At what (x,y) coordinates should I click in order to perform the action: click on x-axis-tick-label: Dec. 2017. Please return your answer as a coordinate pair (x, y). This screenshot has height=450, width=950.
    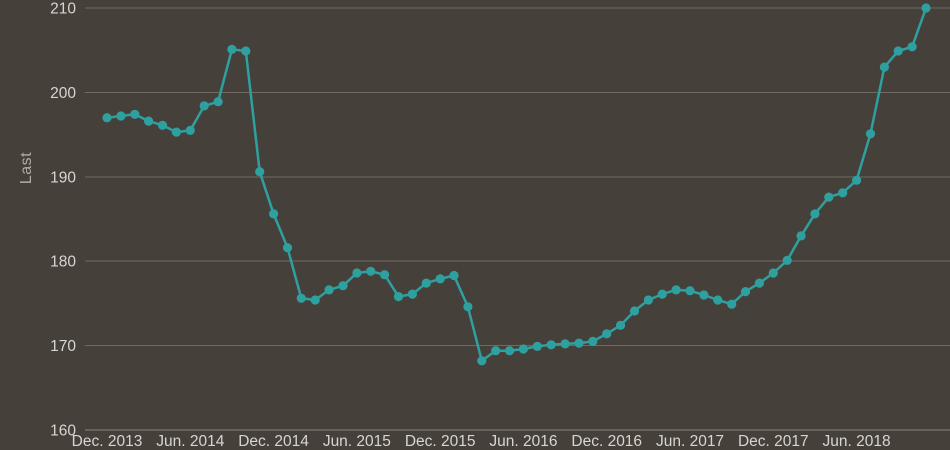
    Looking at the image, I should click on (773, 441).